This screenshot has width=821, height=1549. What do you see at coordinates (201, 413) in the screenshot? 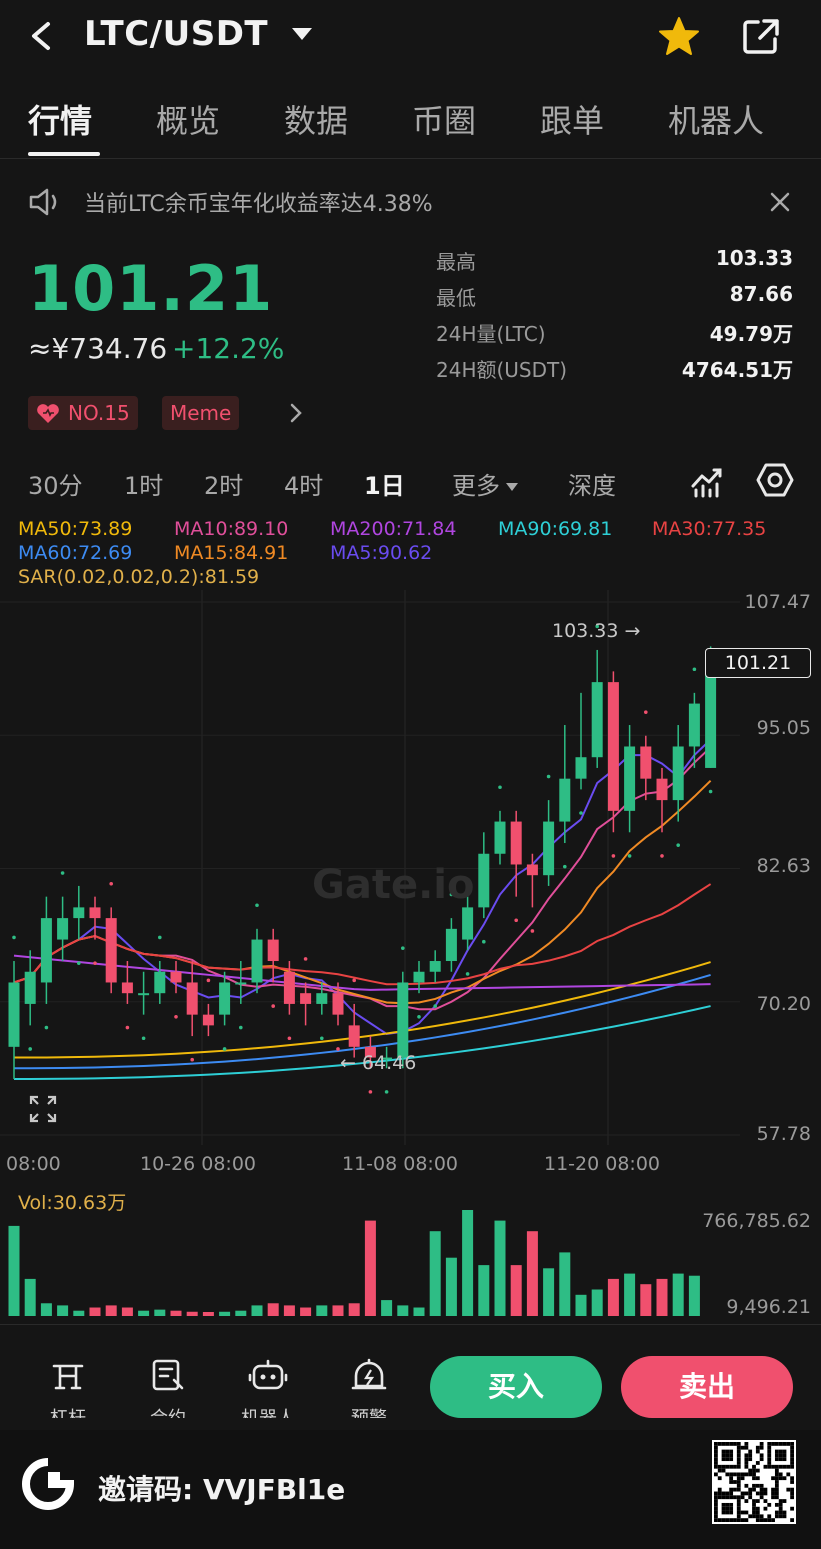
I see `meme-badge: Meme` at bounding box center [201, 413].